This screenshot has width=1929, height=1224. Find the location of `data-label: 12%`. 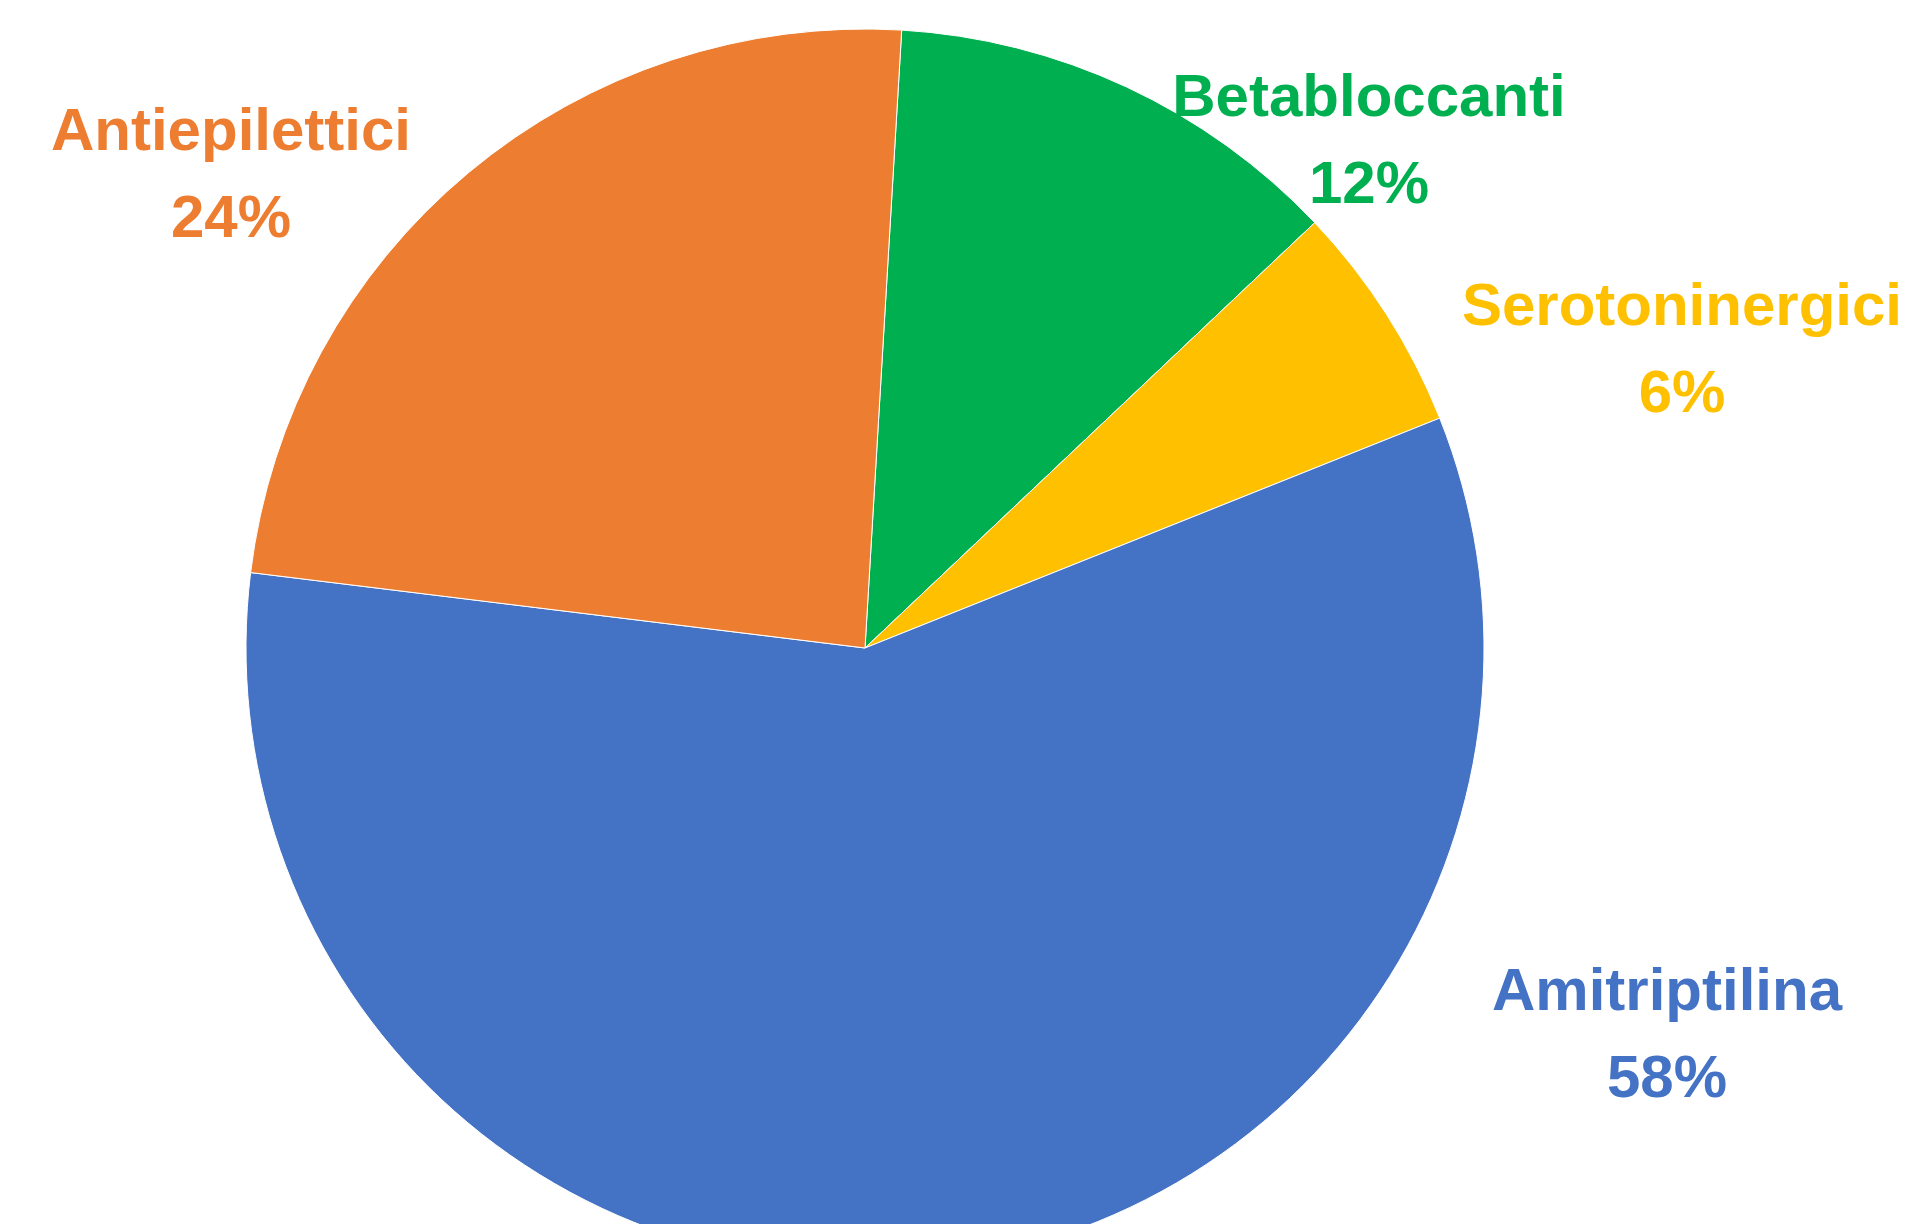

data-label: 12% is located at coordinates (1369, 182).